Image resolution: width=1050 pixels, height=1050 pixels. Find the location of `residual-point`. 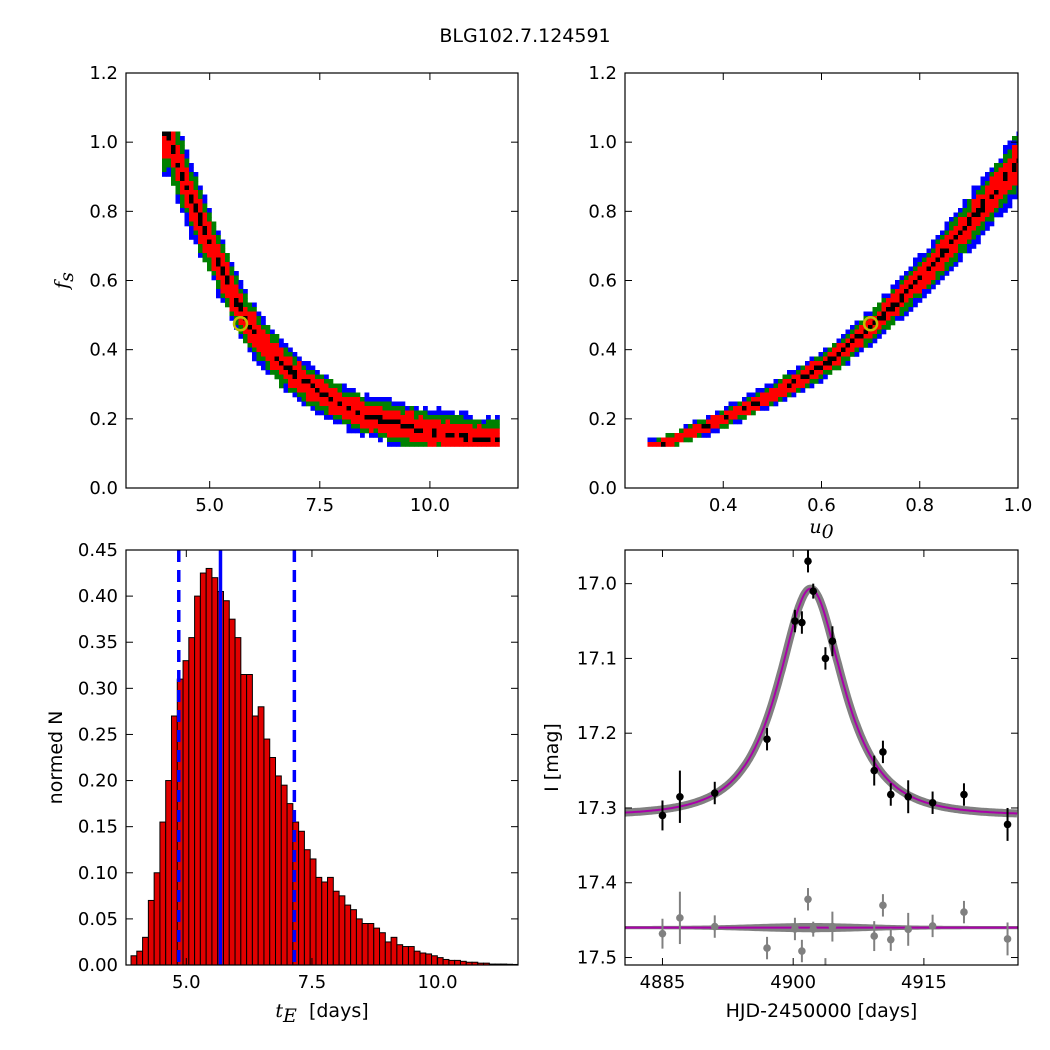

residual-point is located at coordinates (802, 951).